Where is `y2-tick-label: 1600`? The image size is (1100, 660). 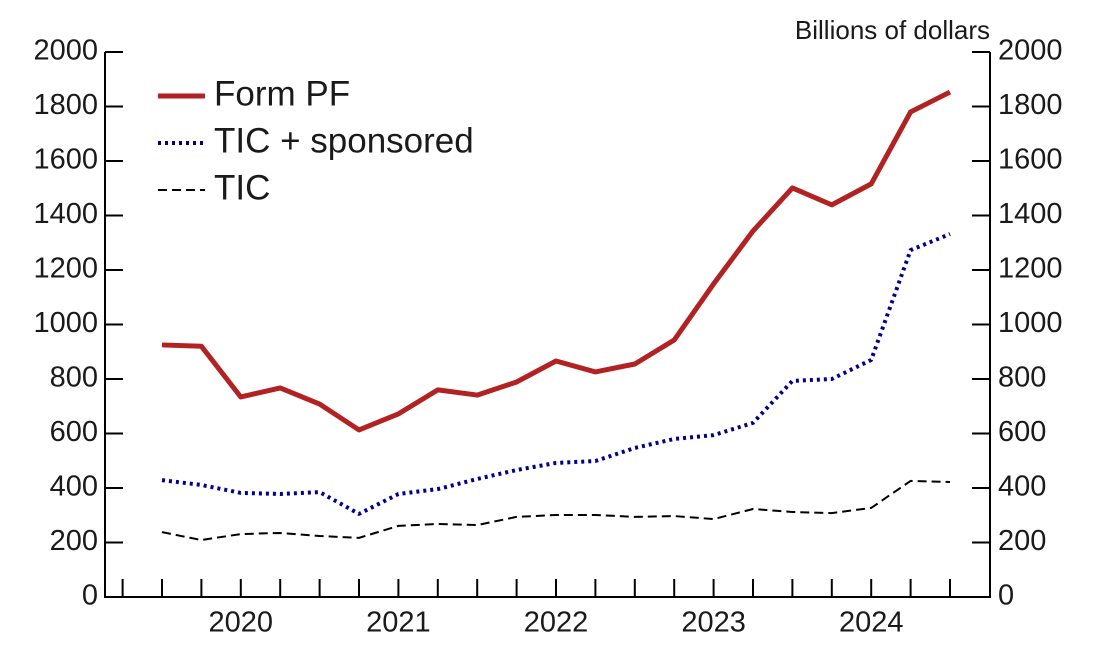
y2-tick-label: 1600 is located at coordinates (1030, 160).